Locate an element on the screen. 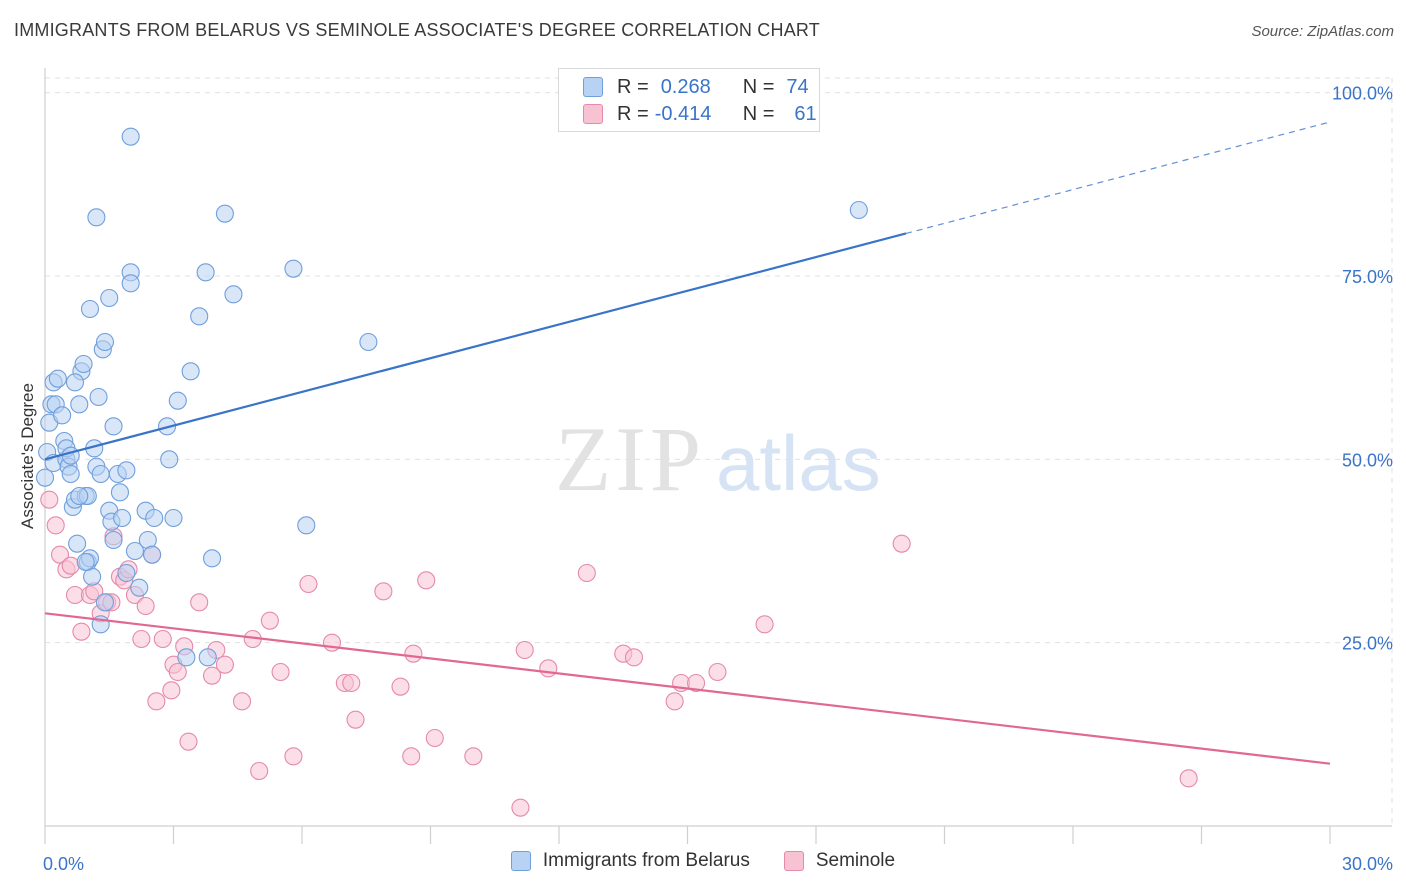 Image resolution: width=1406 pixels, height=892 pixels. legend-row-belarus: R = 0.268 N = 74 is located at coordinates (696, 87).